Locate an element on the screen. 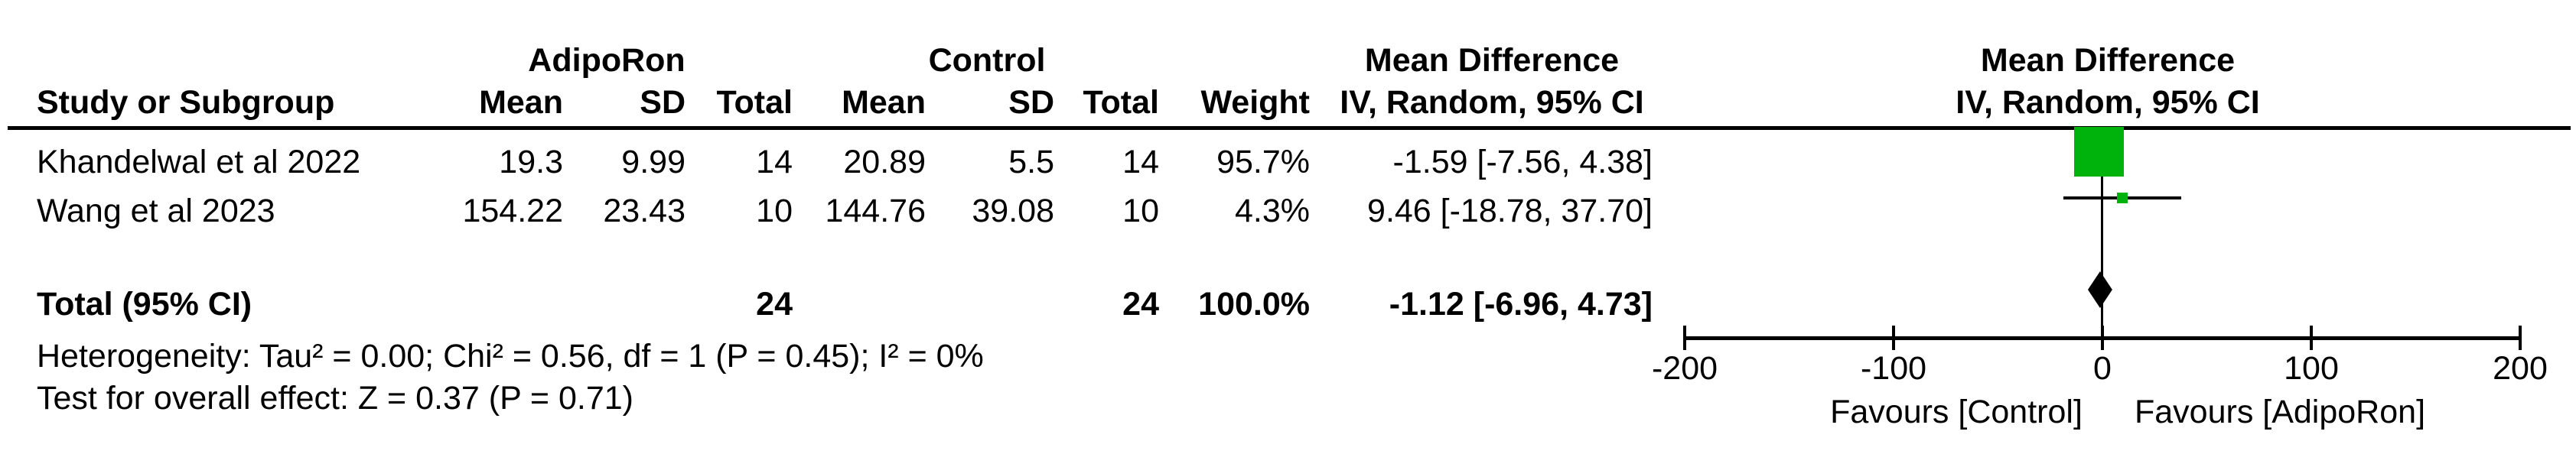  cell-sd-treatment: 23.43 is located at coordinates (645, 211).